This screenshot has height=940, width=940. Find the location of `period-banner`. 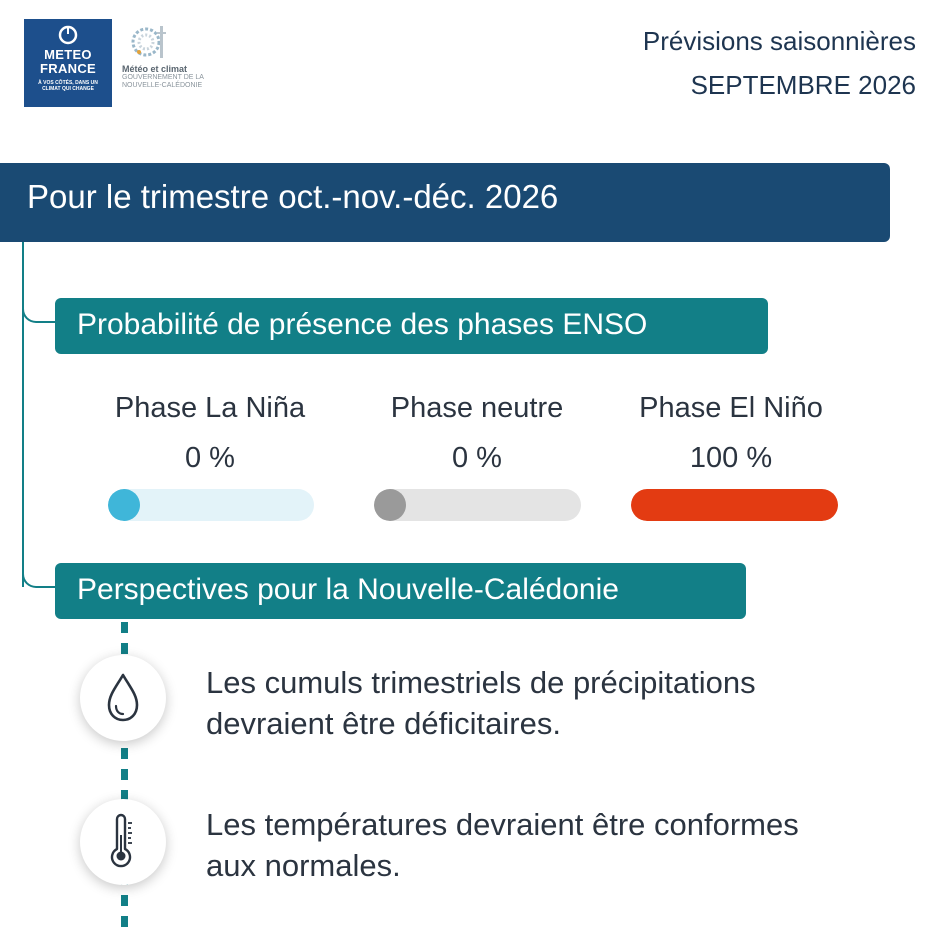

period-banner is located at coordinates (445, 202).